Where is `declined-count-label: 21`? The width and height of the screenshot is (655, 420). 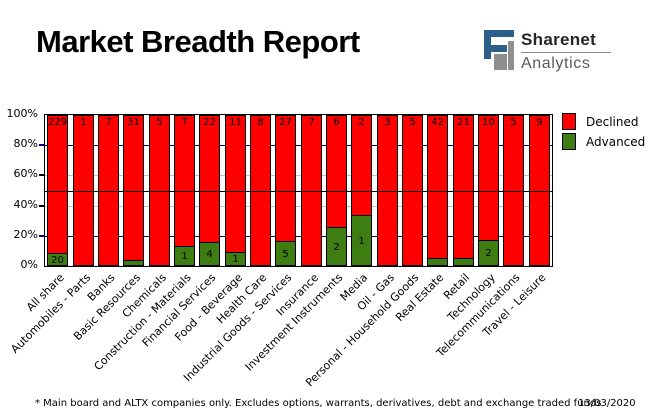 declined-count-label: 21 is located at coordinates (463, 122).